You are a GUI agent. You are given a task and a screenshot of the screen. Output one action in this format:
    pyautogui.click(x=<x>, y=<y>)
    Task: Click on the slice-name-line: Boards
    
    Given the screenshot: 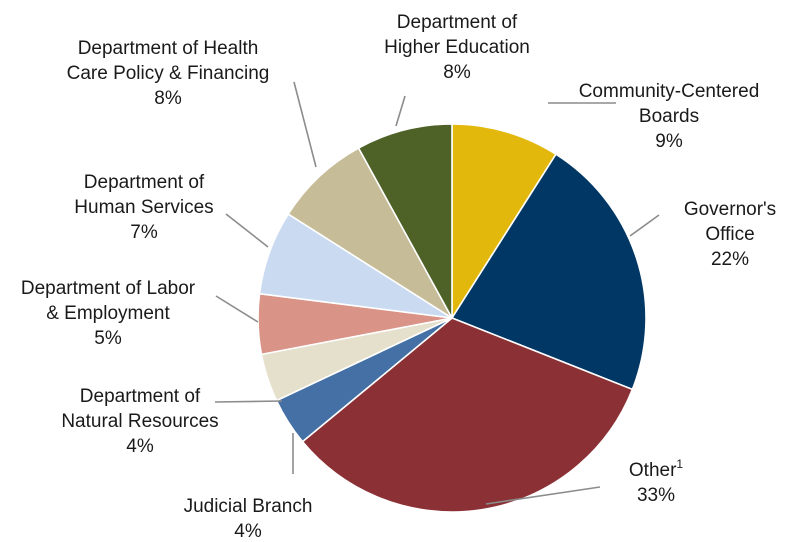 What is the action you would take?
    pyautogui.click(x=669, y=116)
    